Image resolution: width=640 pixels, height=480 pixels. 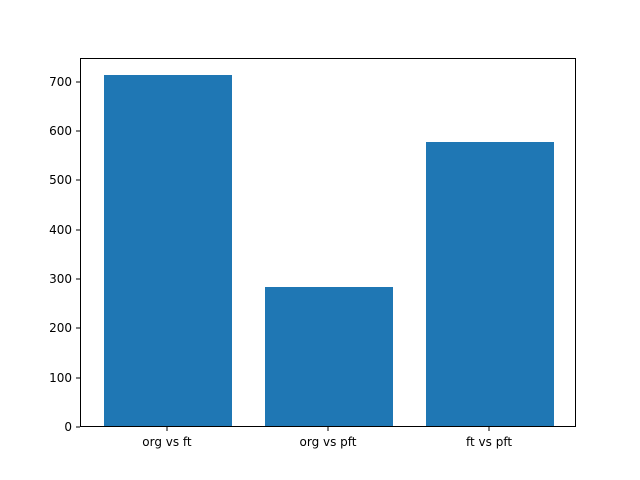 I want to click on y-tick-label: 100, so click(x=60, y=377).